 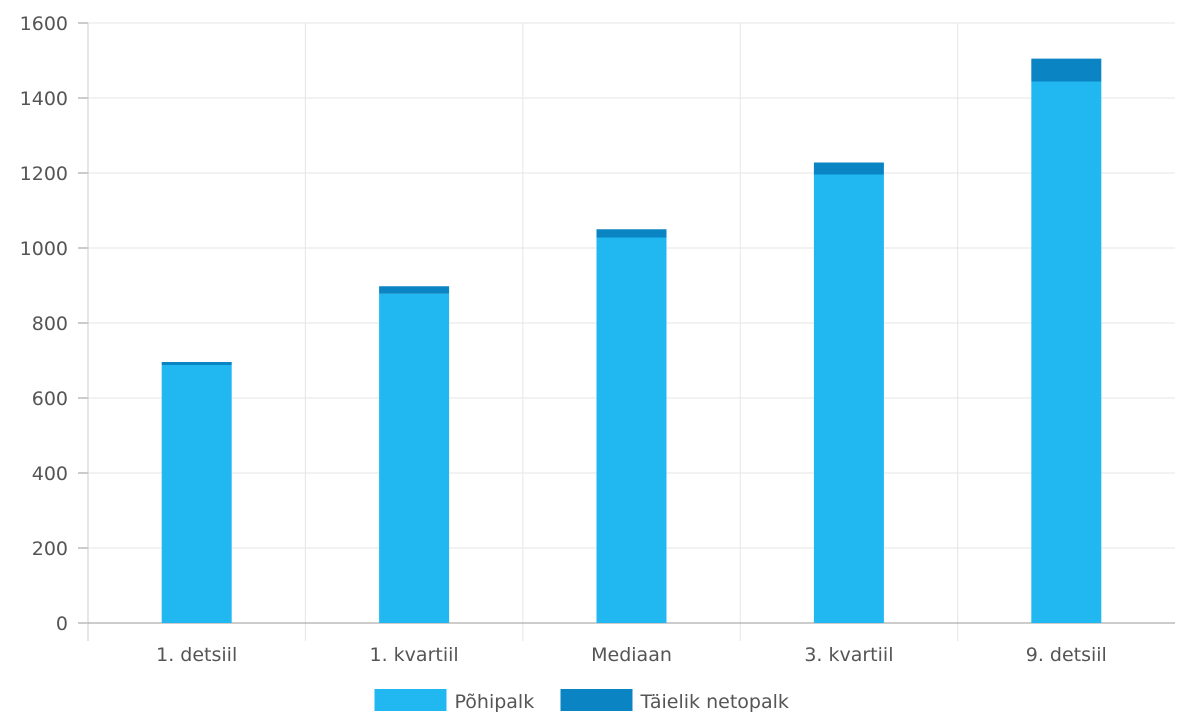 What do you see at coordinates (44, 249) in the screenshot?
I see `y-tick-label: 1000` at bounding box center [44, 249].